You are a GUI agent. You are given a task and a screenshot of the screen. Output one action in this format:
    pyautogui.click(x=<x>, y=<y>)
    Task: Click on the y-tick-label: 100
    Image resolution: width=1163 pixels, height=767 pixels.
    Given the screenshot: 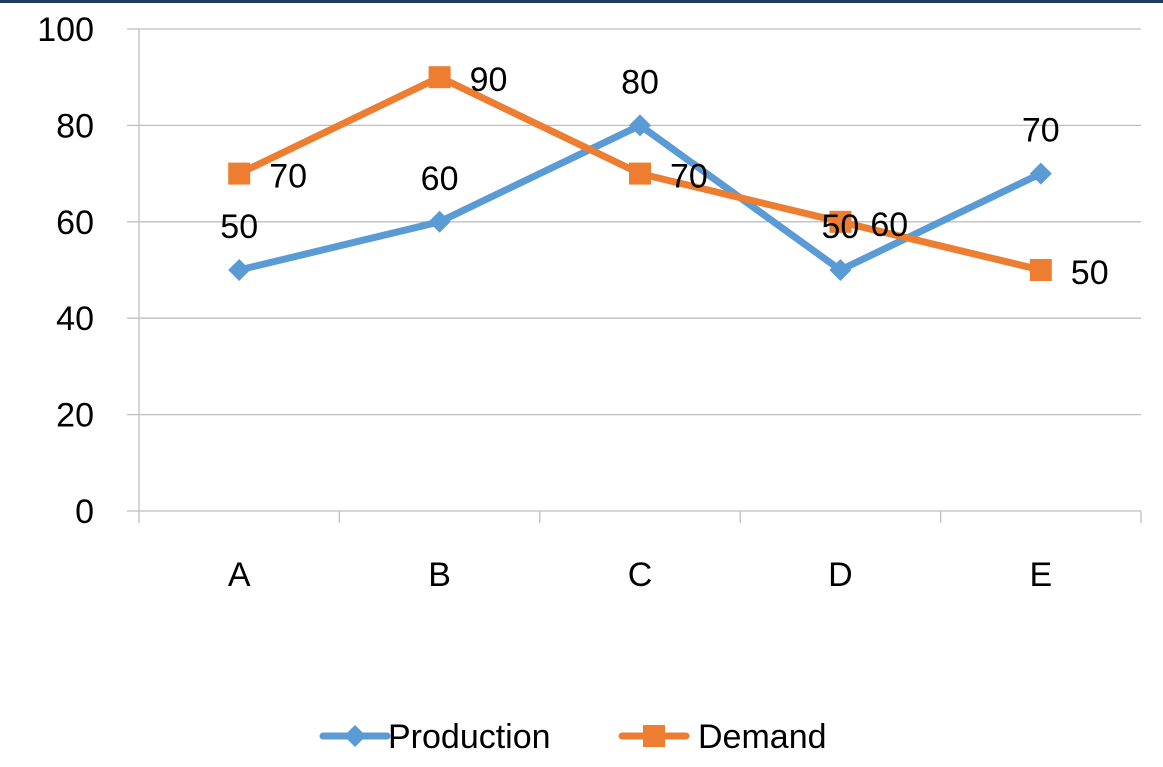 What is the action you would take?
    pyautogui.click(x=65, y=30)
    